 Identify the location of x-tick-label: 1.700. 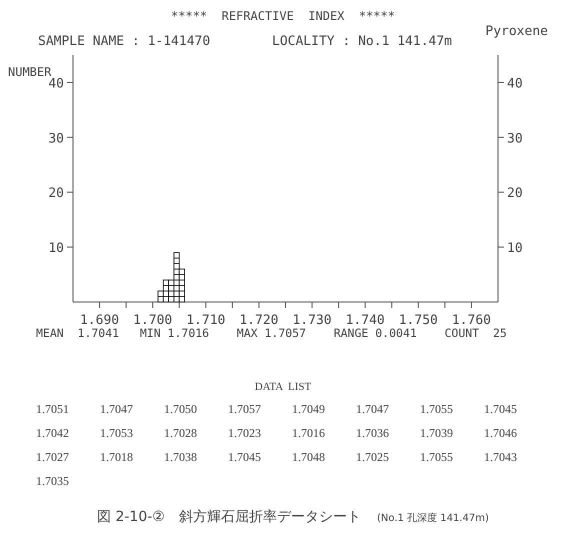
(152, 320).